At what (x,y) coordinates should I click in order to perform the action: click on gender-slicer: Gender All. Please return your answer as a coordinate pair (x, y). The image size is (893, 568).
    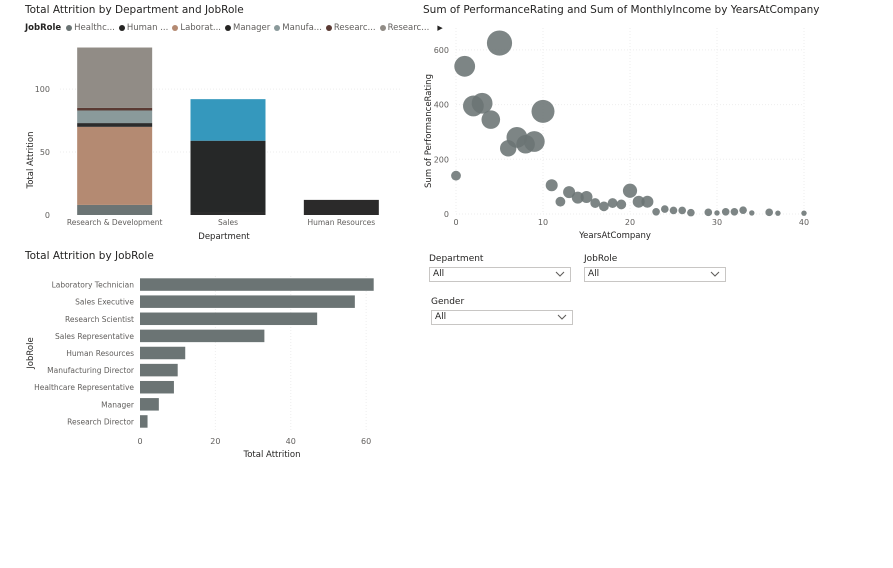
    Looking at the image, I should click on (502, 311).